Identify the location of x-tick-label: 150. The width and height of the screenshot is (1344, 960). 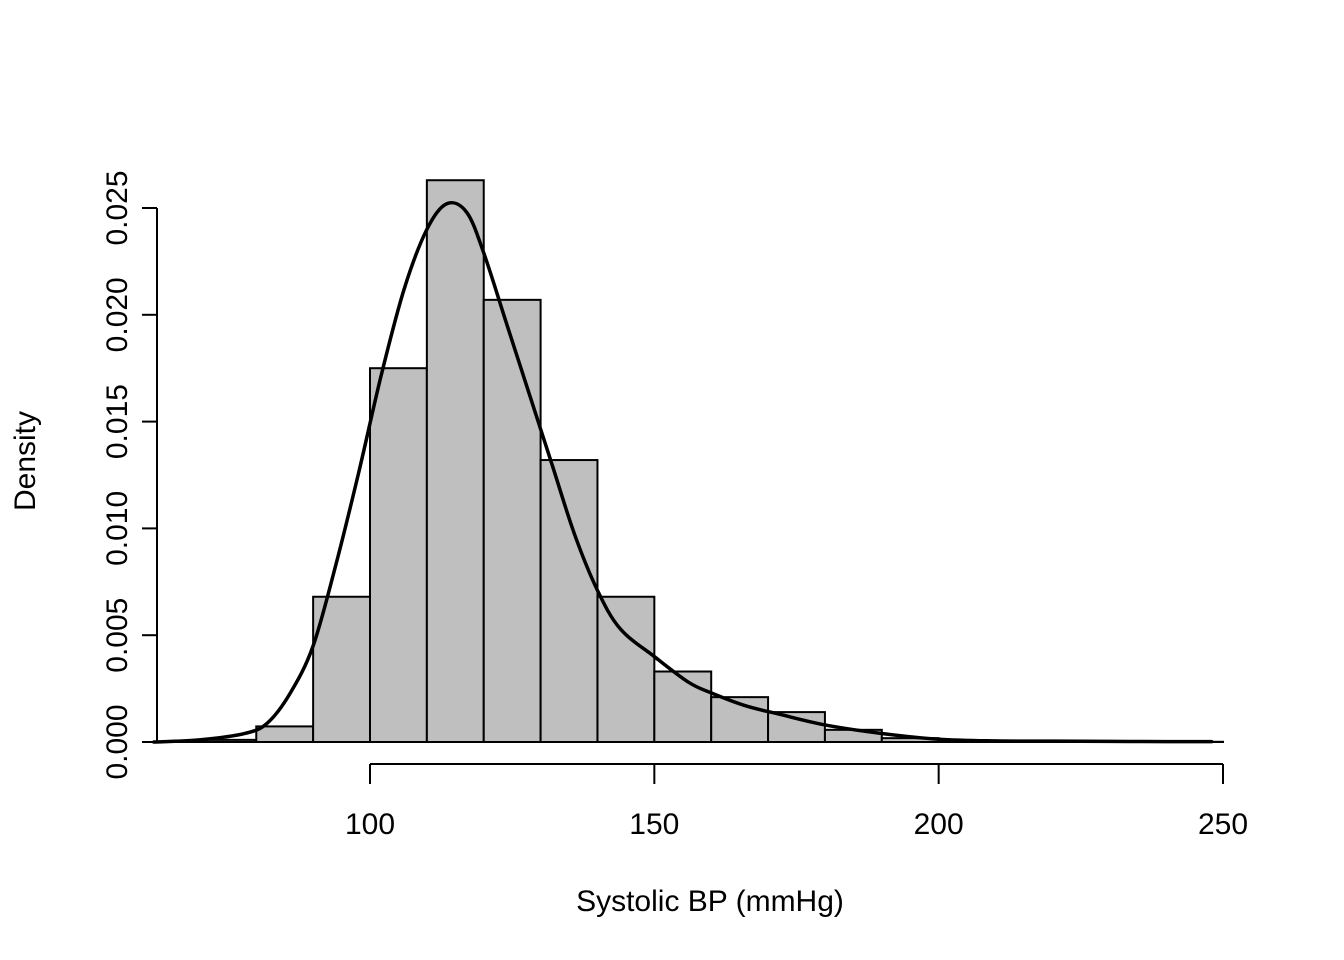
(654, 824).